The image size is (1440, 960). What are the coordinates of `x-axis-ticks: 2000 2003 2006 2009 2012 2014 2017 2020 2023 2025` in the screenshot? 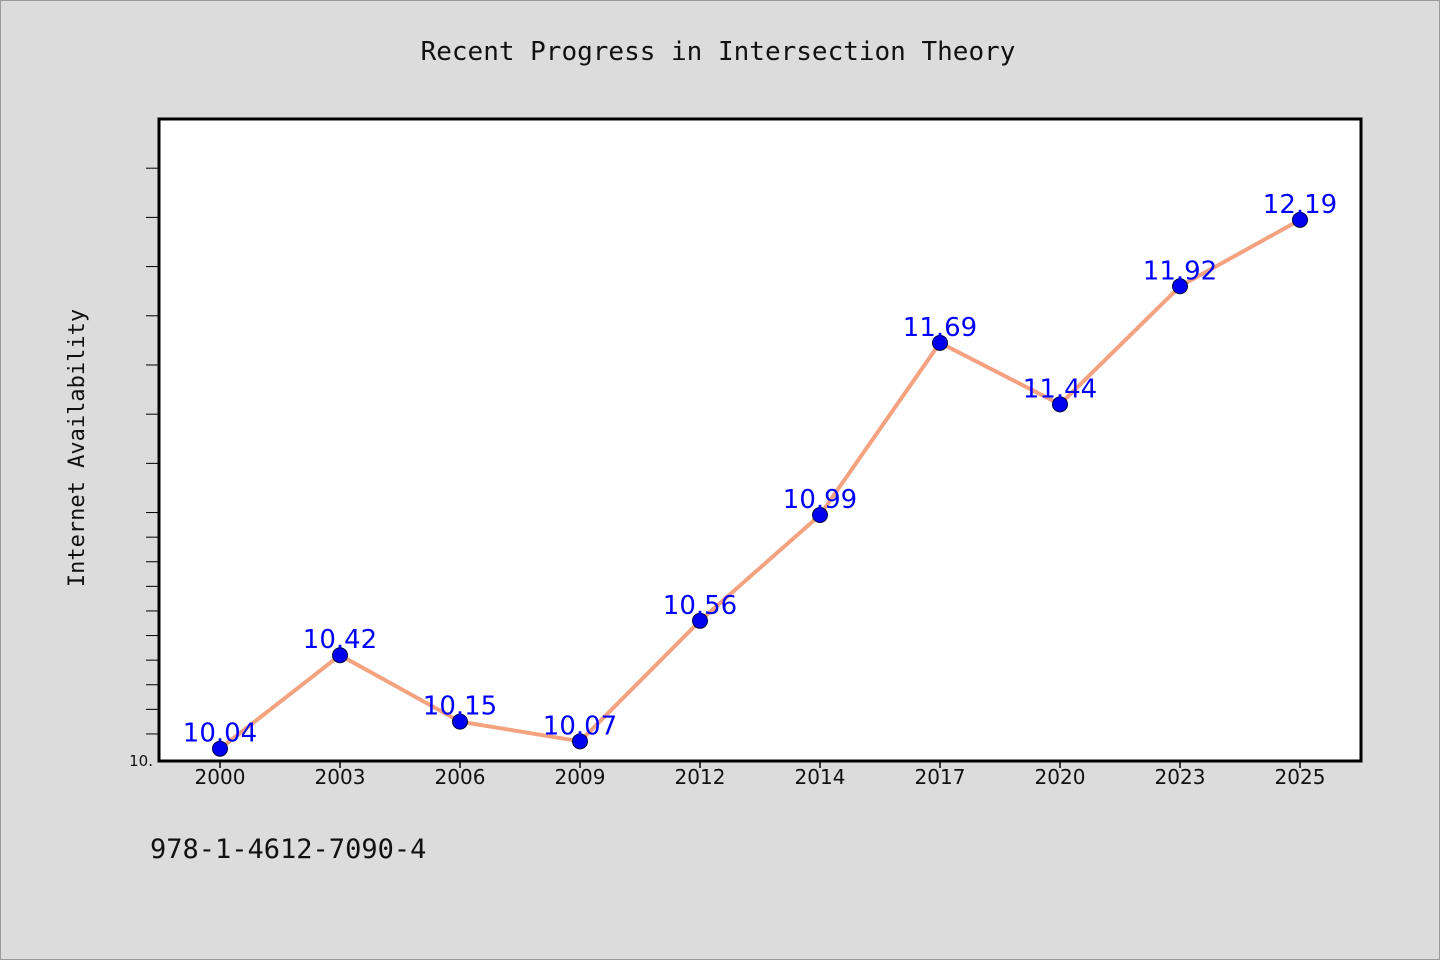 It's located at (760, 775).